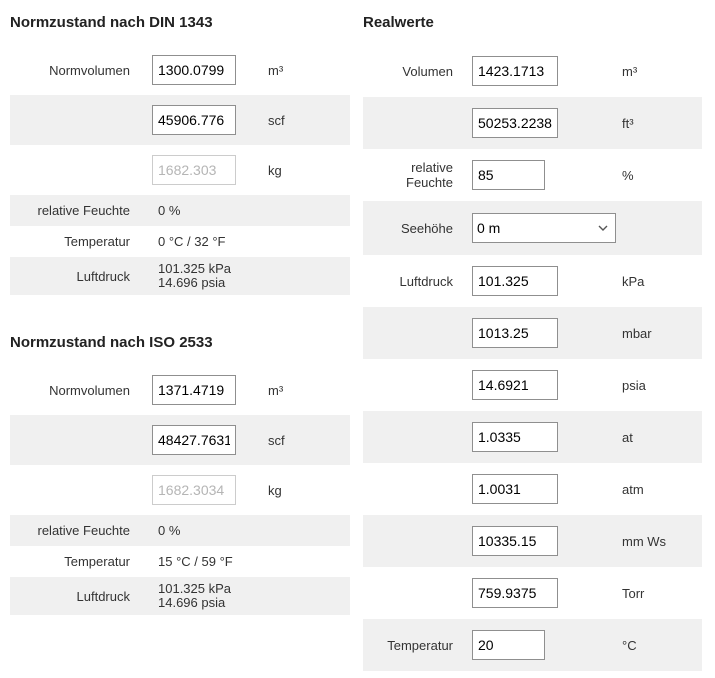 Image resolution: width=715 pixels, height=678 pixels. I want to click on relative-feuchte-input, so click(508, 175).